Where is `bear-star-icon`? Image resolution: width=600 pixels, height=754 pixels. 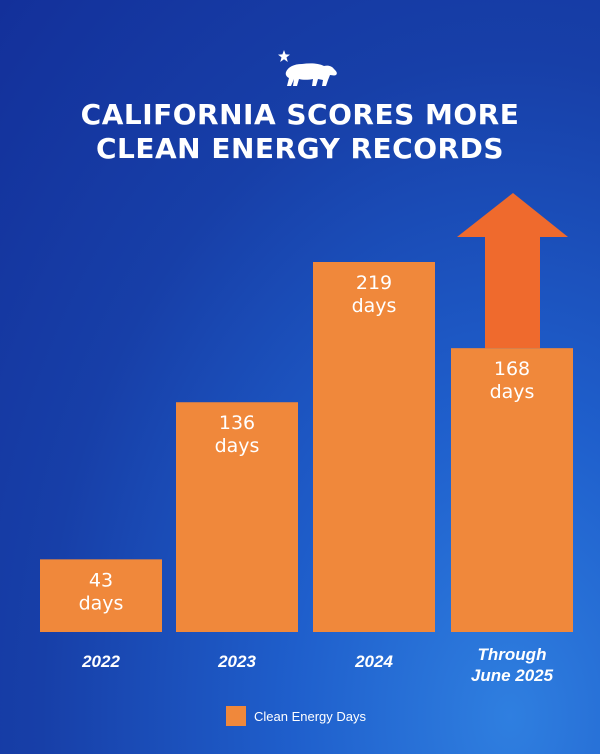 bear-star-icon is located at coordinates (307, 68).